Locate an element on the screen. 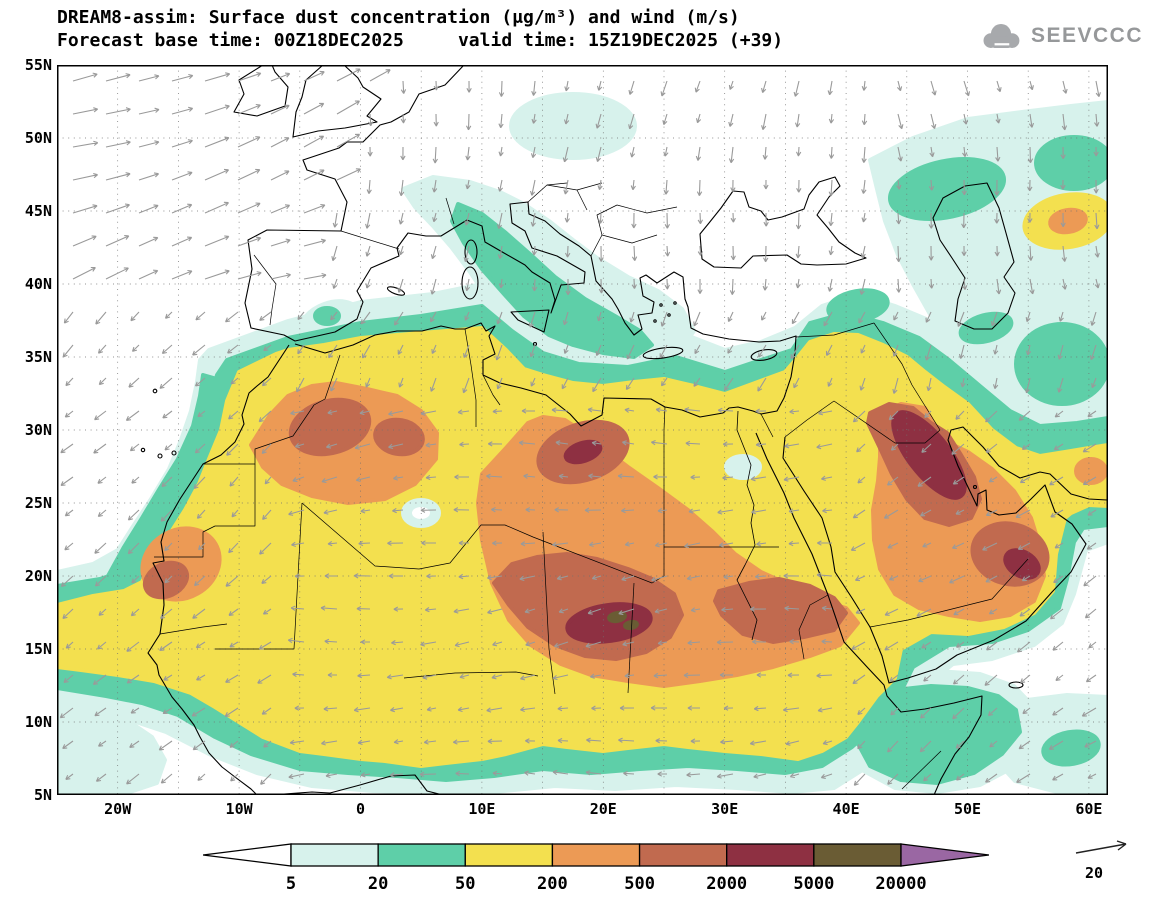 The width and height of the screenshot is (1165, 907). logo-text: SEEVCCC is located at coordinates (1086, 35).